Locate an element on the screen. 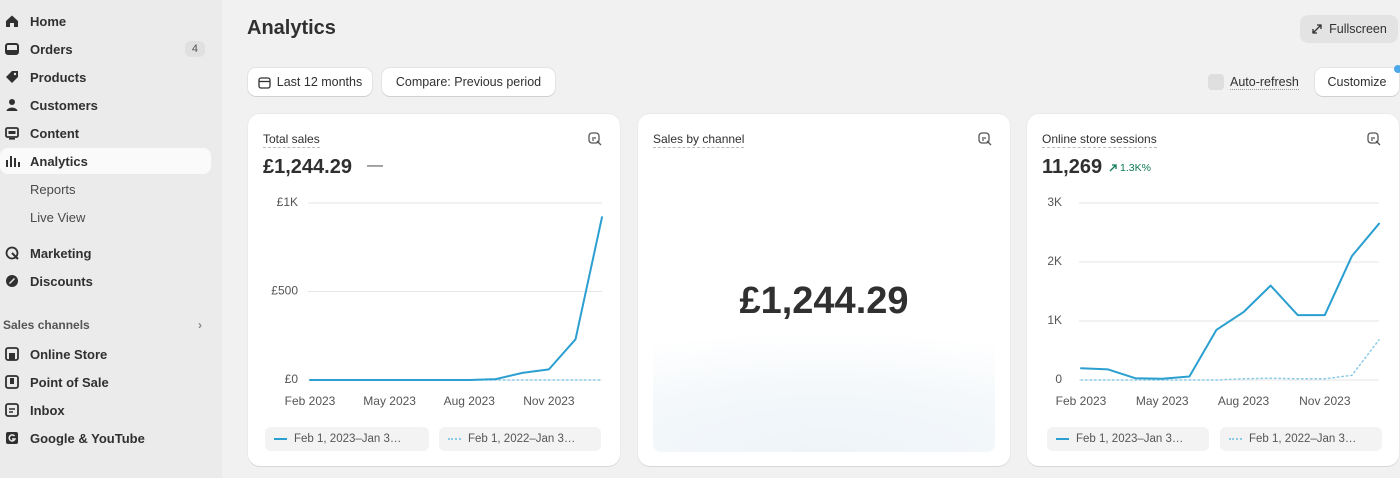 This screenshot has width=1400, height=478. change-label: 1.3K% is located at coordinates (1135, 168).